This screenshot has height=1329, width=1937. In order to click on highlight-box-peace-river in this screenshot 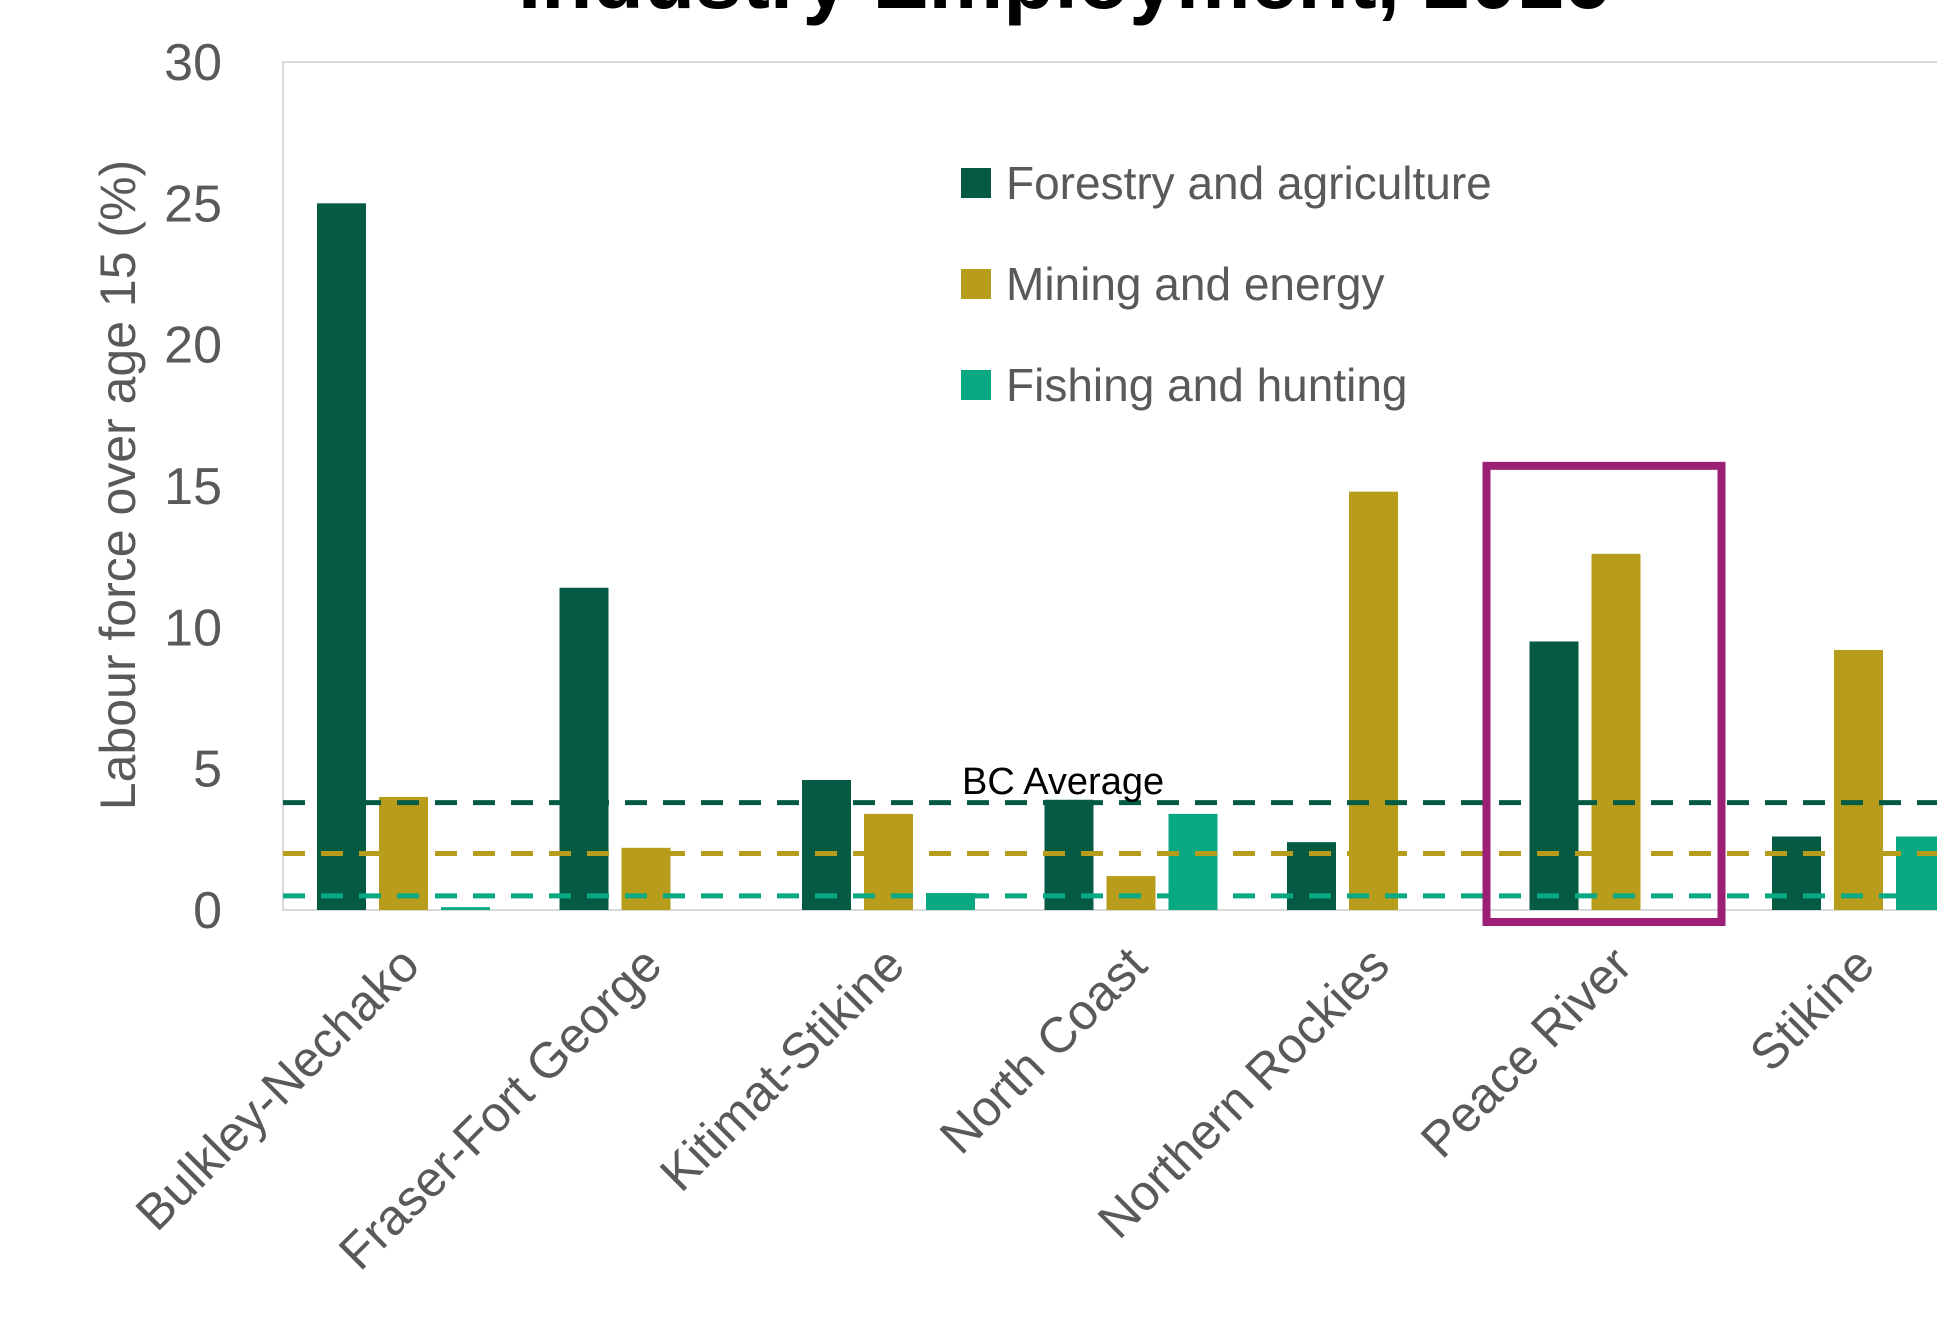, I will do `click(1604, 693)`.